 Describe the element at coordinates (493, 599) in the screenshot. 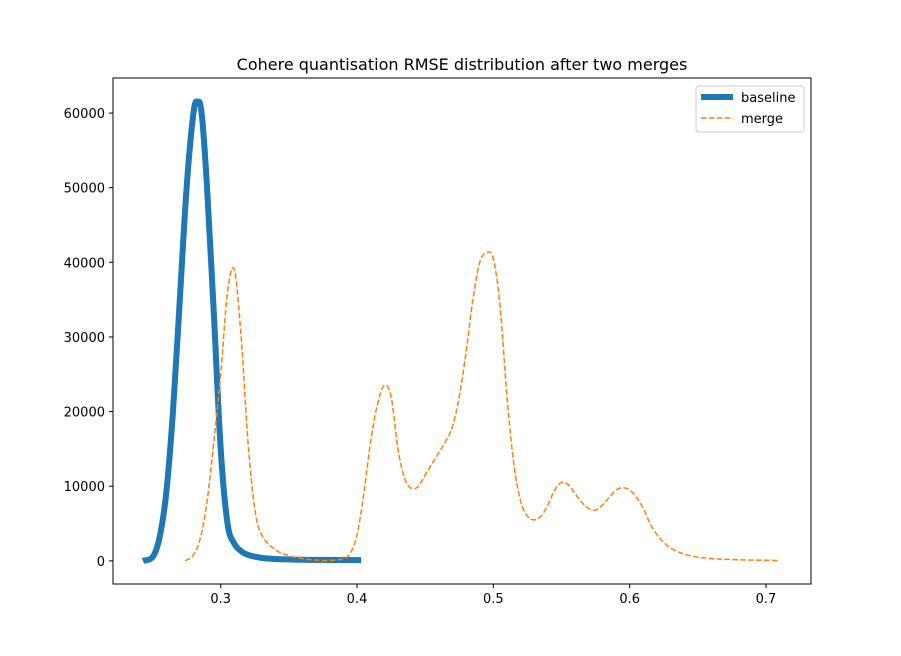

I see `x-tick-label: 0.5` at that location.